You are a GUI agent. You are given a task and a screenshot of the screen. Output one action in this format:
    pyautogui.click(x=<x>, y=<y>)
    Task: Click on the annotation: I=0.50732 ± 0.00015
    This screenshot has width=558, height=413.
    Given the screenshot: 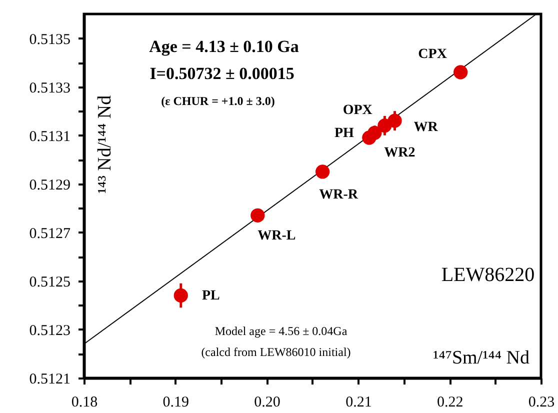 What is the action you would take?
    pyautogui.click(x=222, y=73)
    